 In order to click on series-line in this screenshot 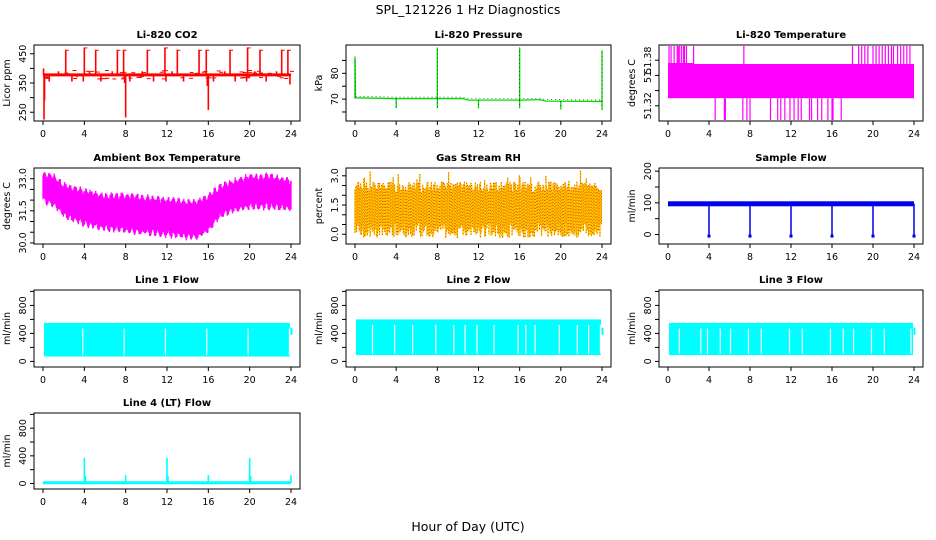, I will do `click(478, 80)`.